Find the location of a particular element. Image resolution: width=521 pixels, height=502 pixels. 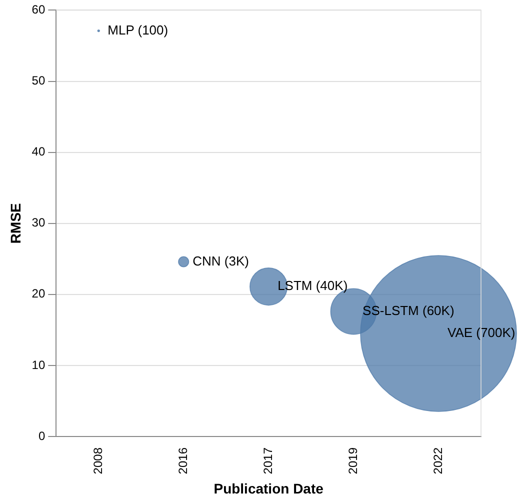

y-tick-label: 20 is located at coordinates (39, 293).